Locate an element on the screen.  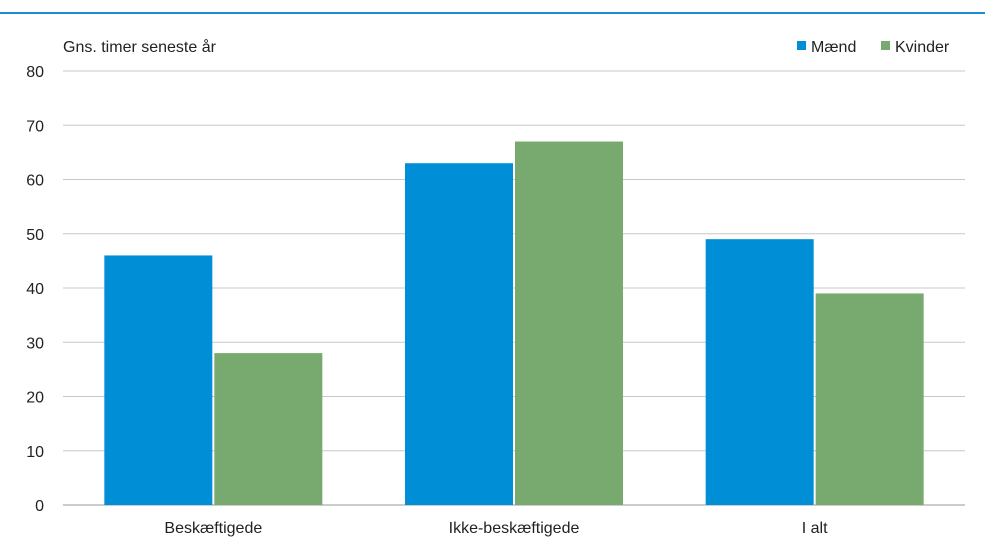
y-tick-label: 70 is located at coordinates (35, 126).